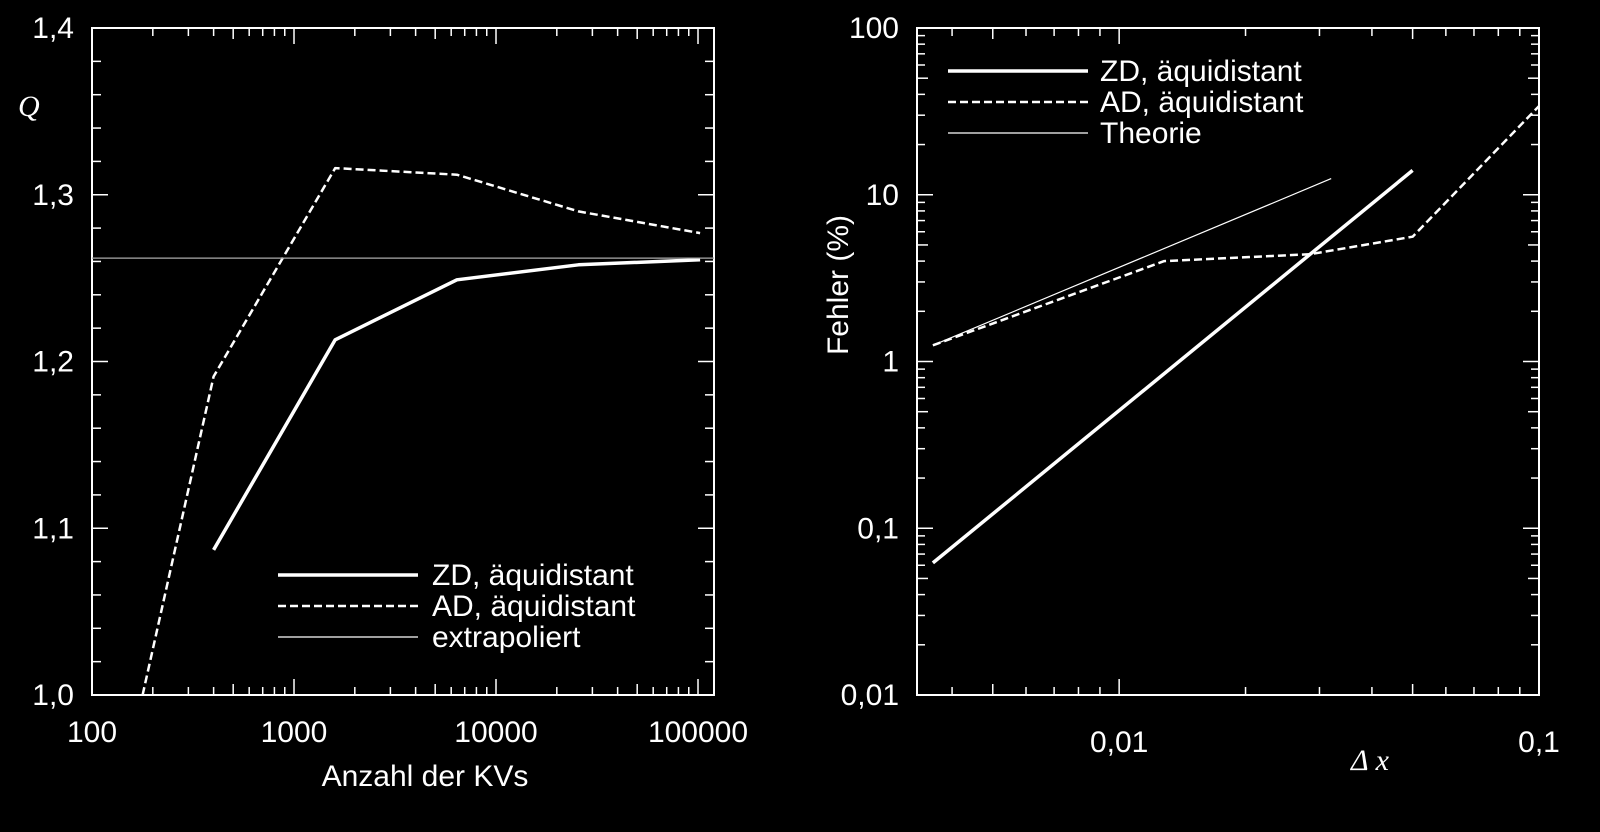  I want to click on legend-label: extrapoliert, so click(506, 637).